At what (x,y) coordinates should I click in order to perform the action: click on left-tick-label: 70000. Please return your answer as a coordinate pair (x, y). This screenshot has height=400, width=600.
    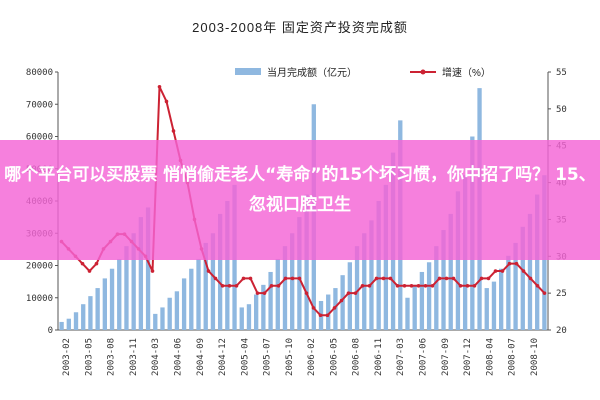
    Looking at the image, I should click on (39, 105).